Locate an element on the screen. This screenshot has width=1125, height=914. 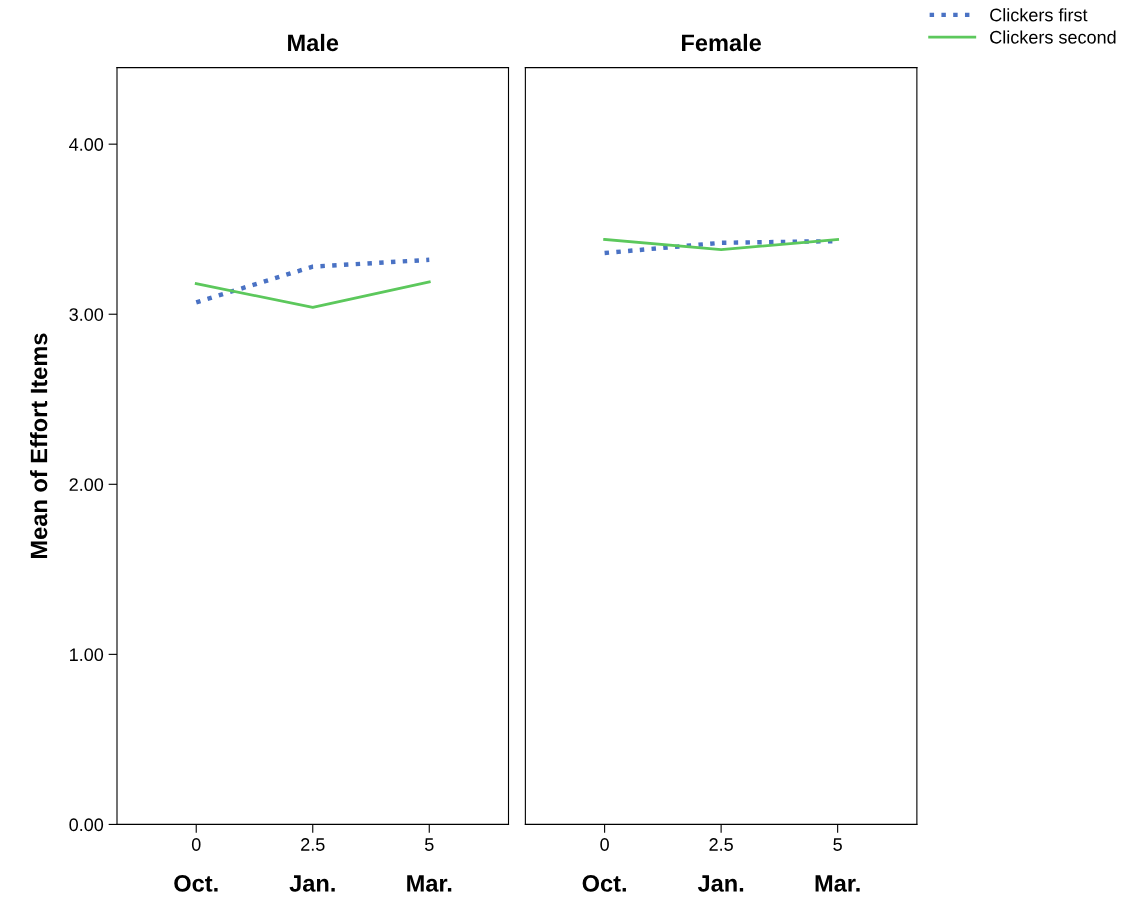
y-tick-label: 2.00 is located at coordinates (86, 485).